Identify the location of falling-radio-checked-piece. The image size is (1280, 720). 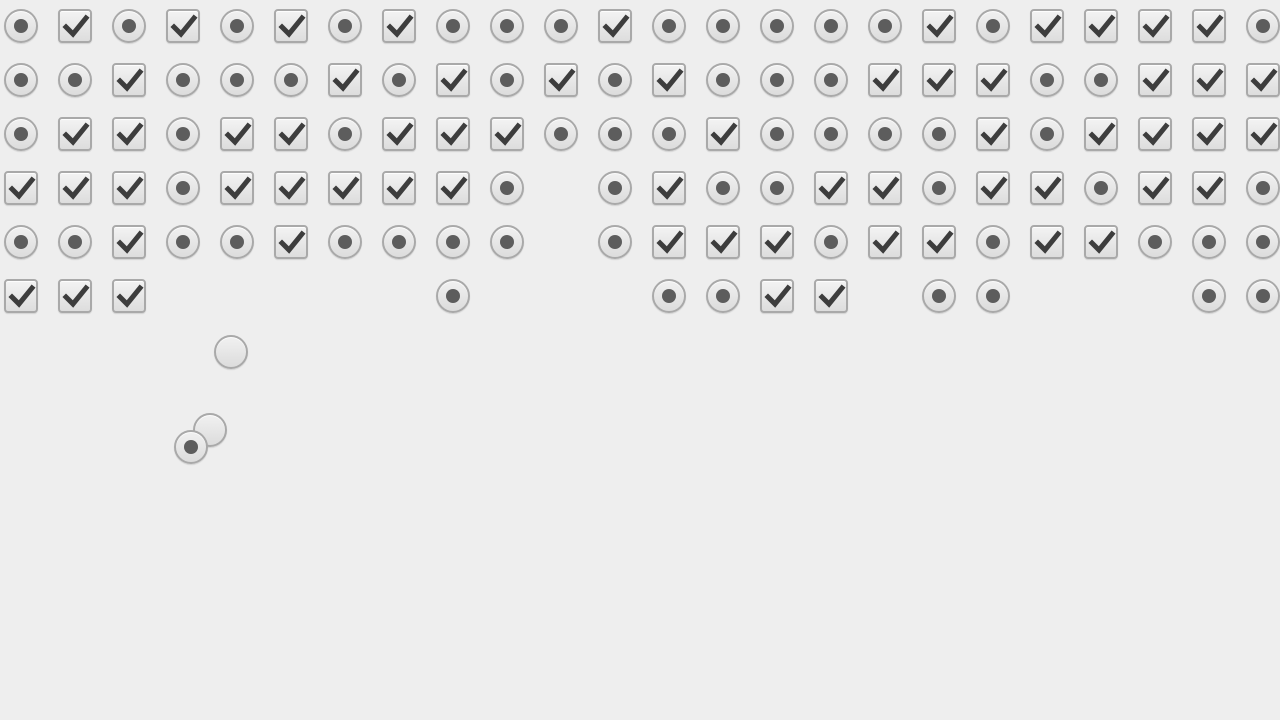
(191, 447).